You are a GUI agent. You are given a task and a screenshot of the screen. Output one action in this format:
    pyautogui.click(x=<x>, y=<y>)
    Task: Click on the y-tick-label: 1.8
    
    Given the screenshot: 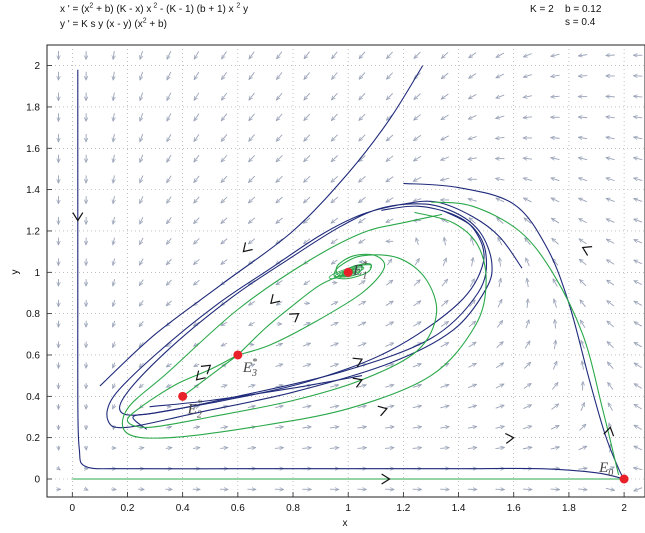 What is the action you would take?
    pyautogui.click(x=33, y=107)
    